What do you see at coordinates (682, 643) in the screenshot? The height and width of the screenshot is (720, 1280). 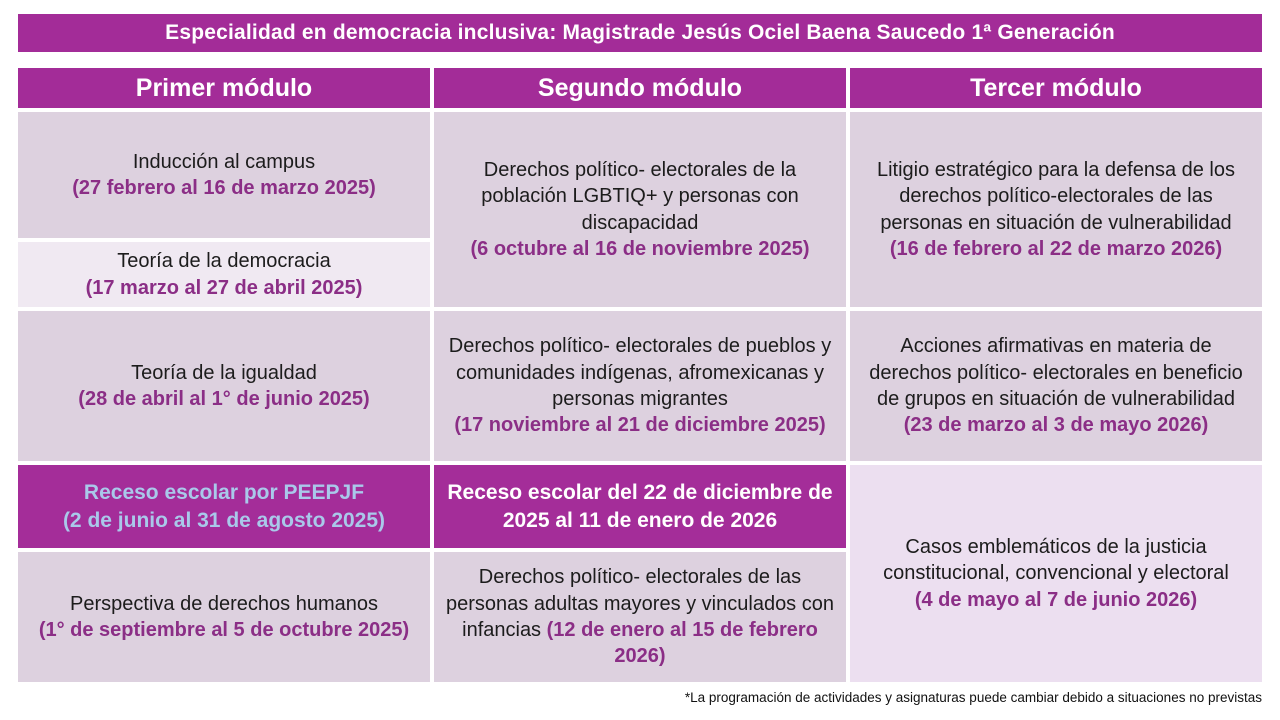 I see `course-date: (12 de enero al 15 de febrero 2026)` at bounding box center [682, 643].